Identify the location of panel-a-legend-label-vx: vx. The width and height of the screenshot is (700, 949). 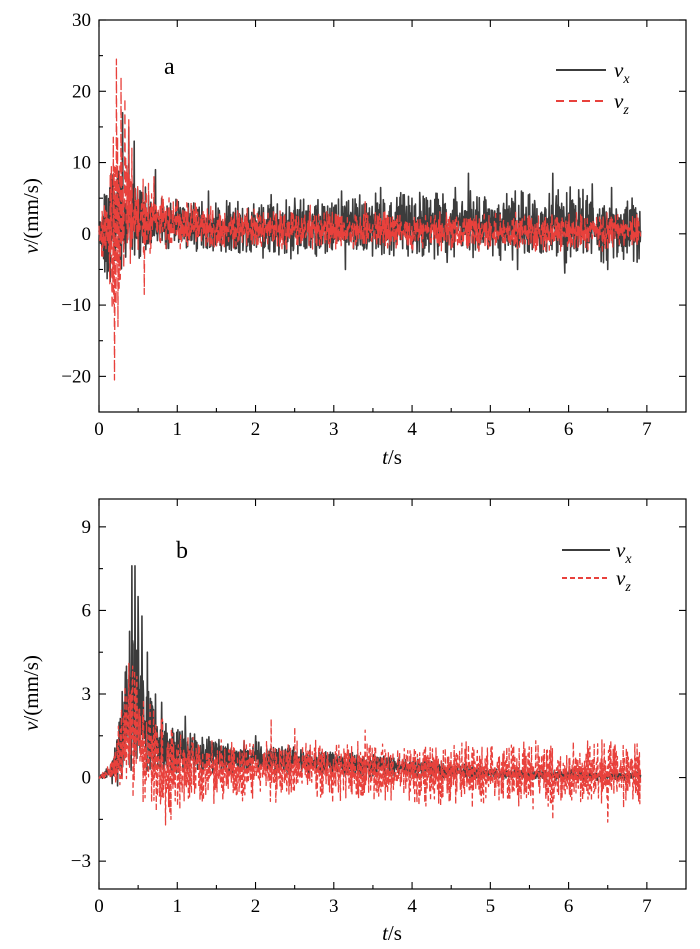
(622, 72).